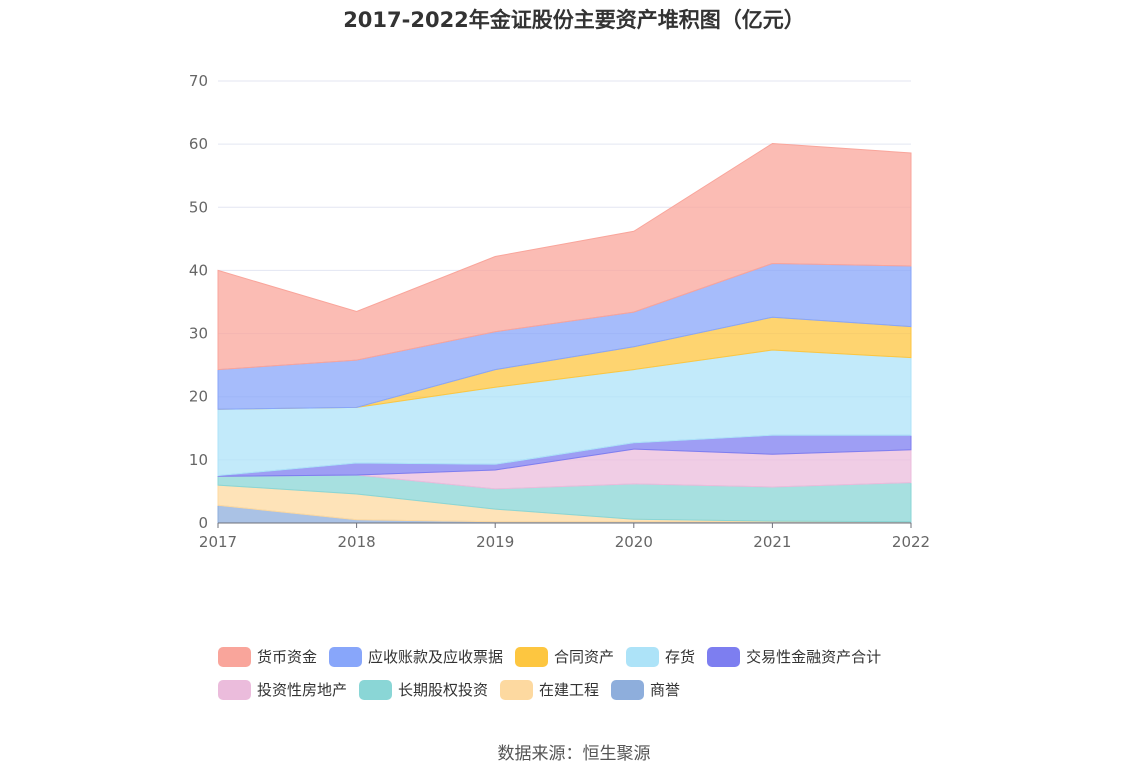  Describe the element at coordinates (436, 657) in the screenshot. I see `legend-label: 应收账款及应收票据` at that location.